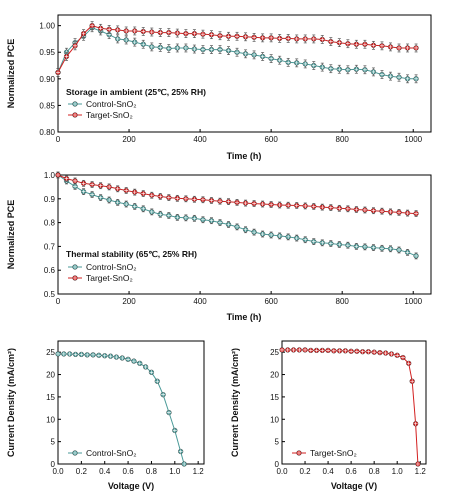  What do you see at coordinates (50, 397) in the screenshot?
I see `y-tick-label: 15` at bounding box center [50, 397].